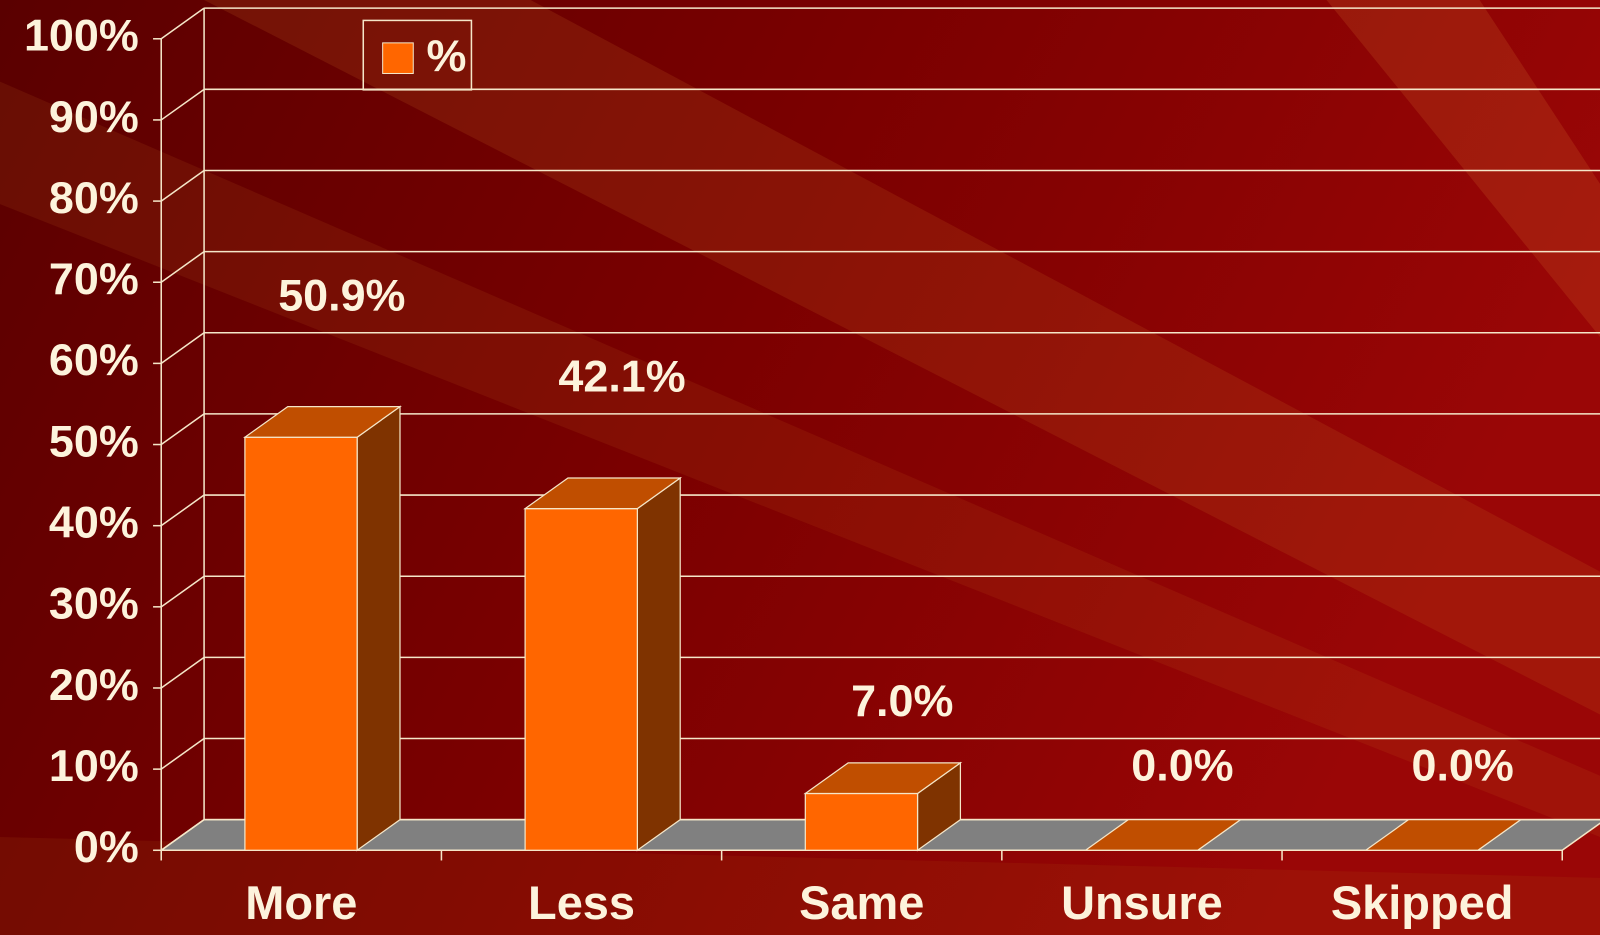  I want to click on x-tick-label: Unsure, so click(1142, 903).